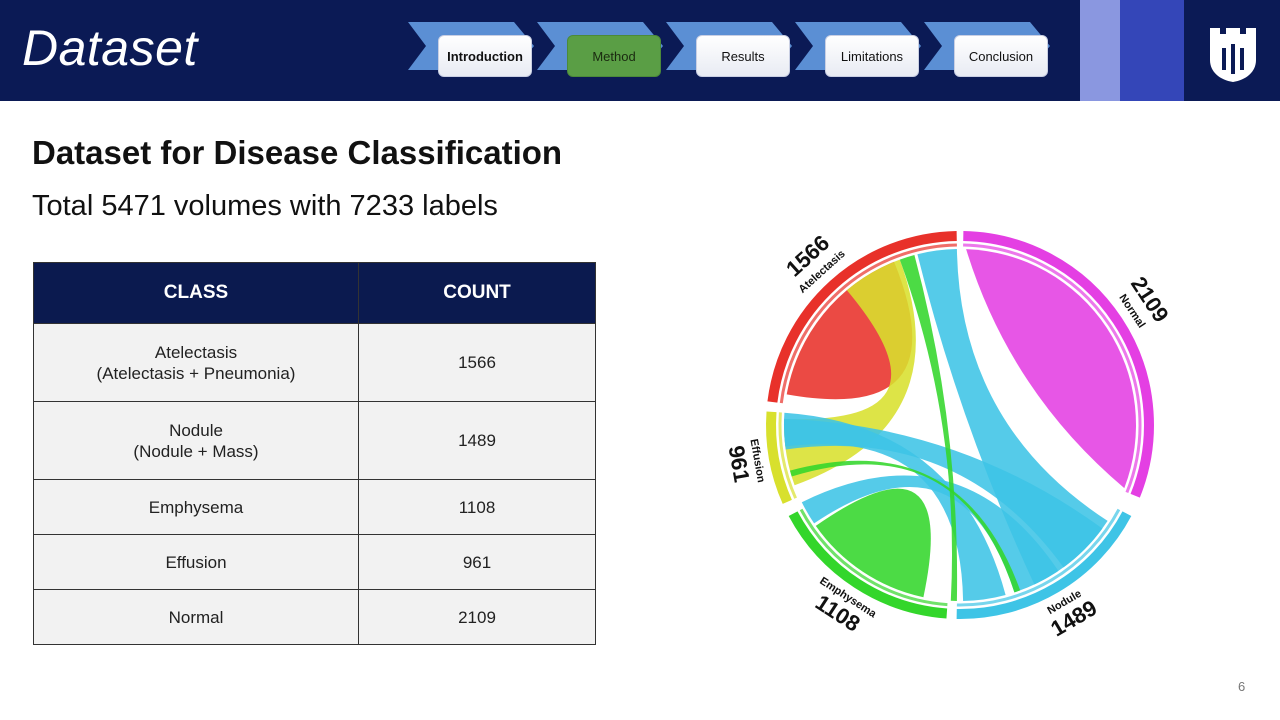 This screenshot has height=720, width=1280. I want to click on nav-results: Results, so click(743, 56).